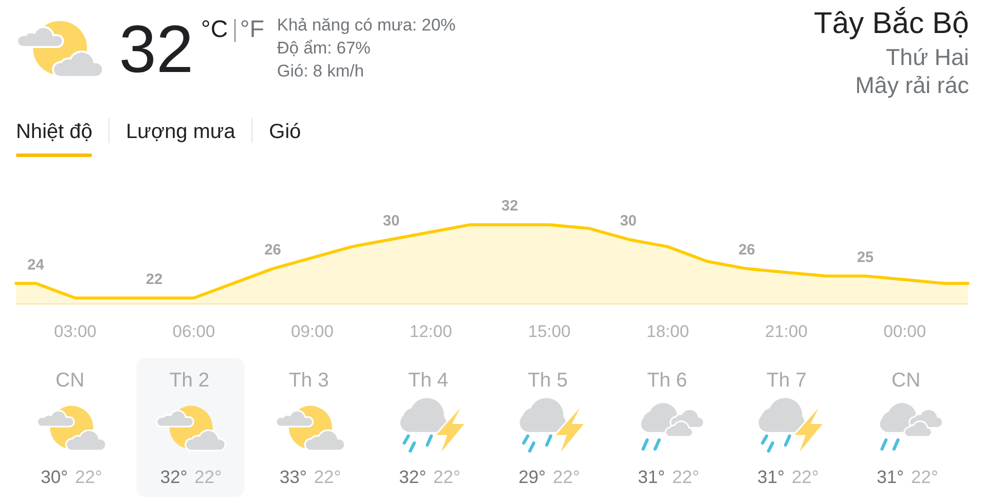 The width and height of the screenshot is (1000, 499). Describe the element at coordinates (285, 131) in the screenshot. I see `text: Gió` at that location.